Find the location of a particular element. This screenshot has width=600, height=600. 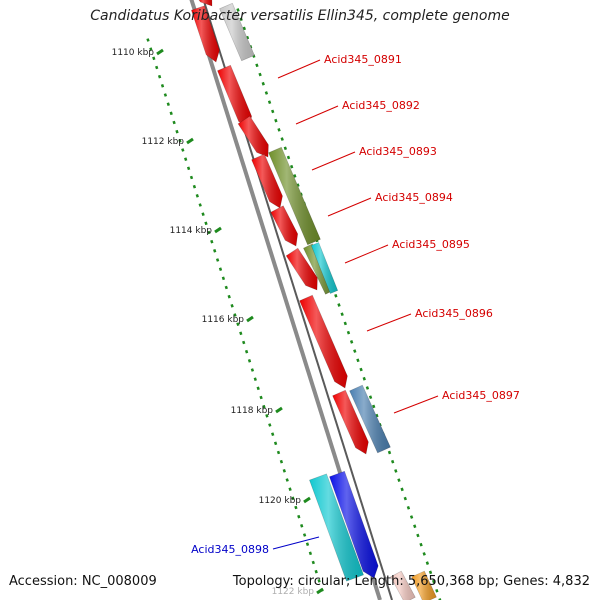

orange-feature is located at coordinates (424, 585).